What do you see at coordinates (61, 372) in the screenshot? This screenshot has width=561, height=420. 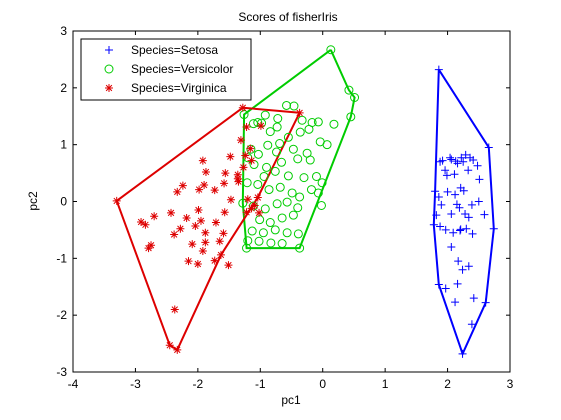 I see `y-tick-label: -3` at bounding box center [61, 372].